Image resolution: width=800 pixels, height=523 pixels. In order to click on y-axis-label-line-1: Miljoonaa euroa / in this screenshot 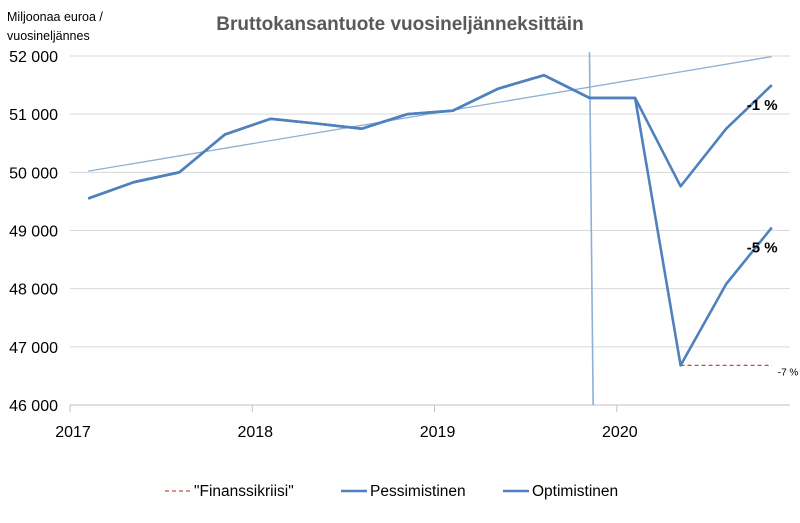, I will do `click(55, 17)`.